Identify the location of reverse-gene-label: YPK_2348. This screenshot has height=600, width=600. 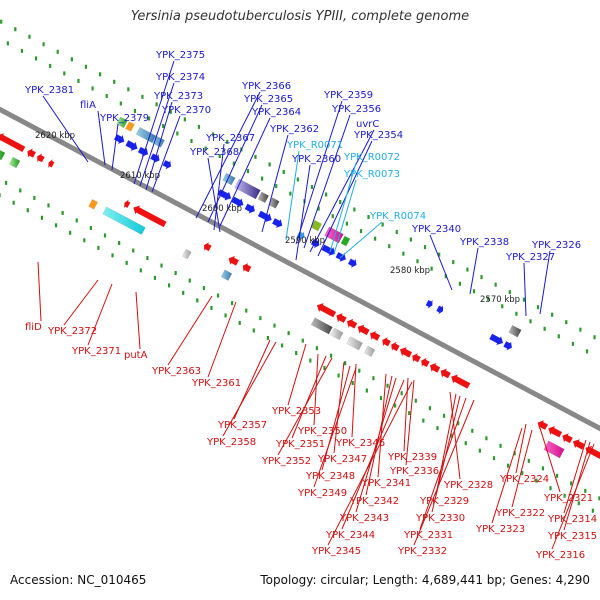
(330, 476).